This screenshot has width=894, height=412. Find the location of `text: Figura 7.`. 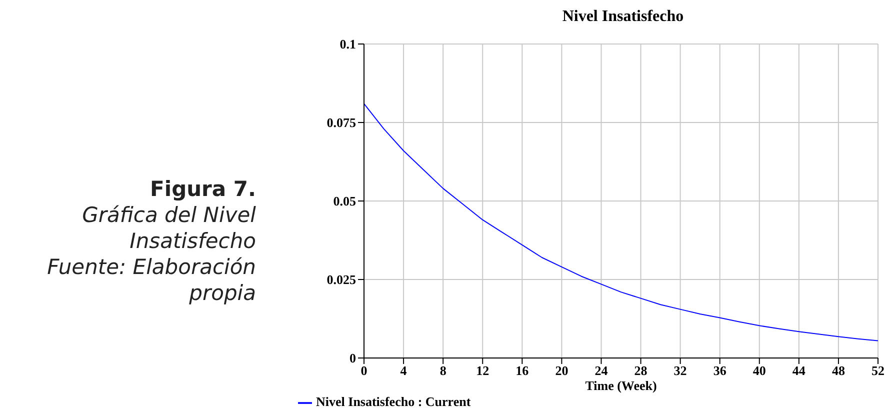

text: Figura 7. is located at coordinates (202, 189).